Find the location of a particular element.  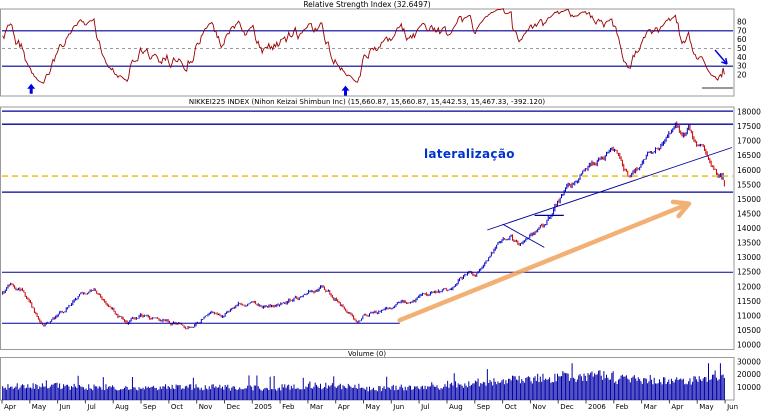

price-axis-tick: 11500 is located at coordinates (749, 301).